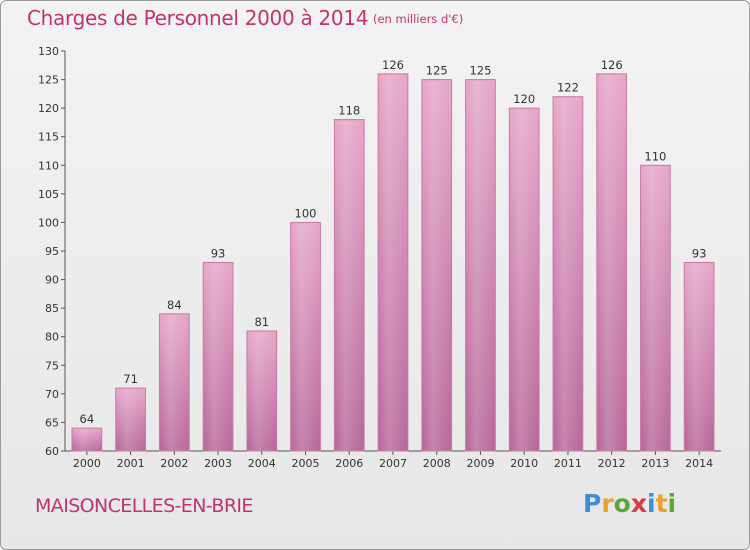  I want to click on bar-value-label: 100, so click(306, 213).